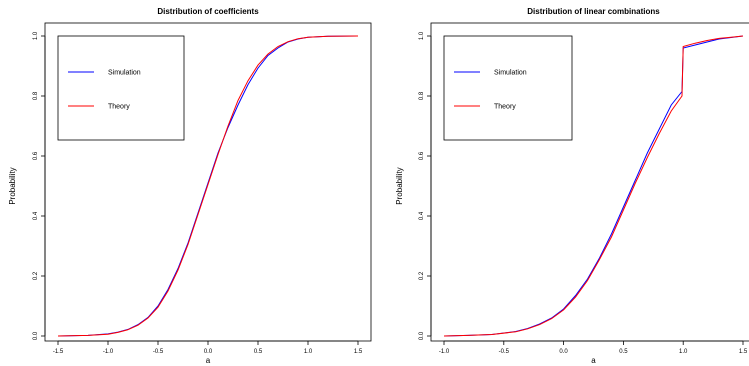  Describe the element at coordinates (208, 11) in the screenshot. I see `chart-title: Distribution of coefficients` at that location.